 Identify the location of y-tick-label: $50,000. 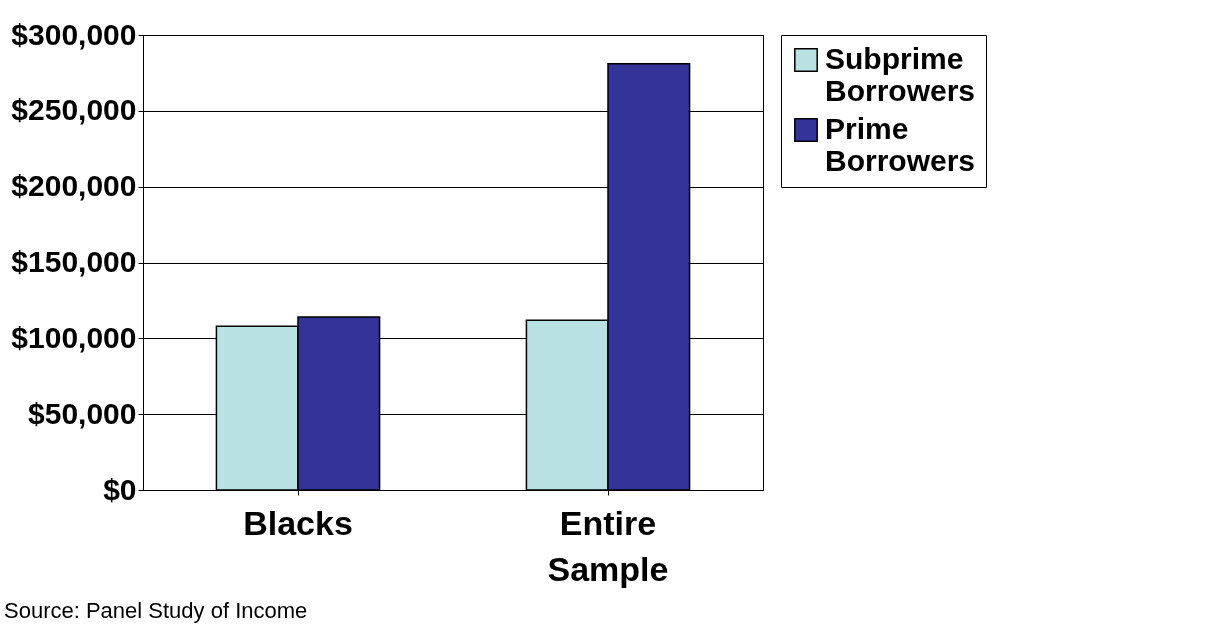
(82, 413).